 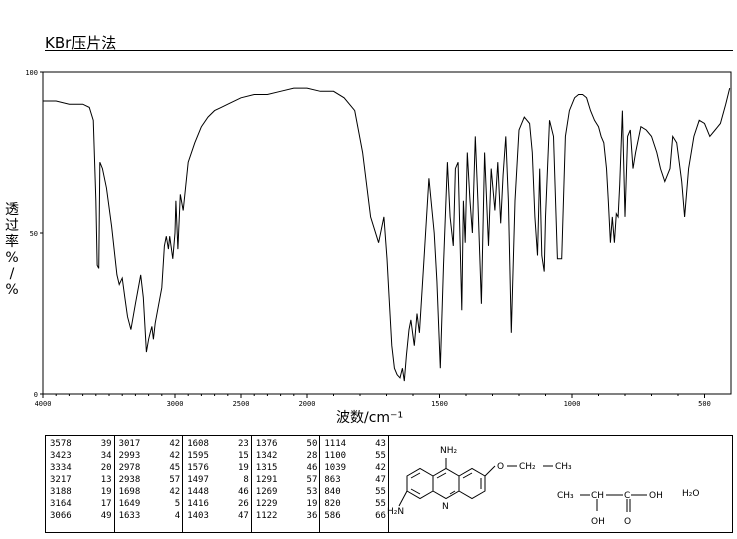 What do you see at coordinates (355, 468) in the screenshot?
I see `peak-row: 1039 42` at bounding box center [355, 468].